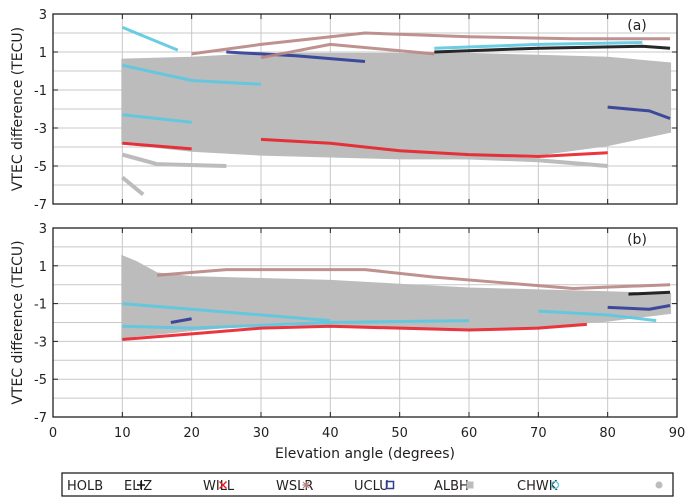 Image resolution: width=700 pixels, height=501 pixels. What do you see at coordinates (537, 486) in the screenshot?
I see `legend-label: CHWK` at bounding box center [537, 486].